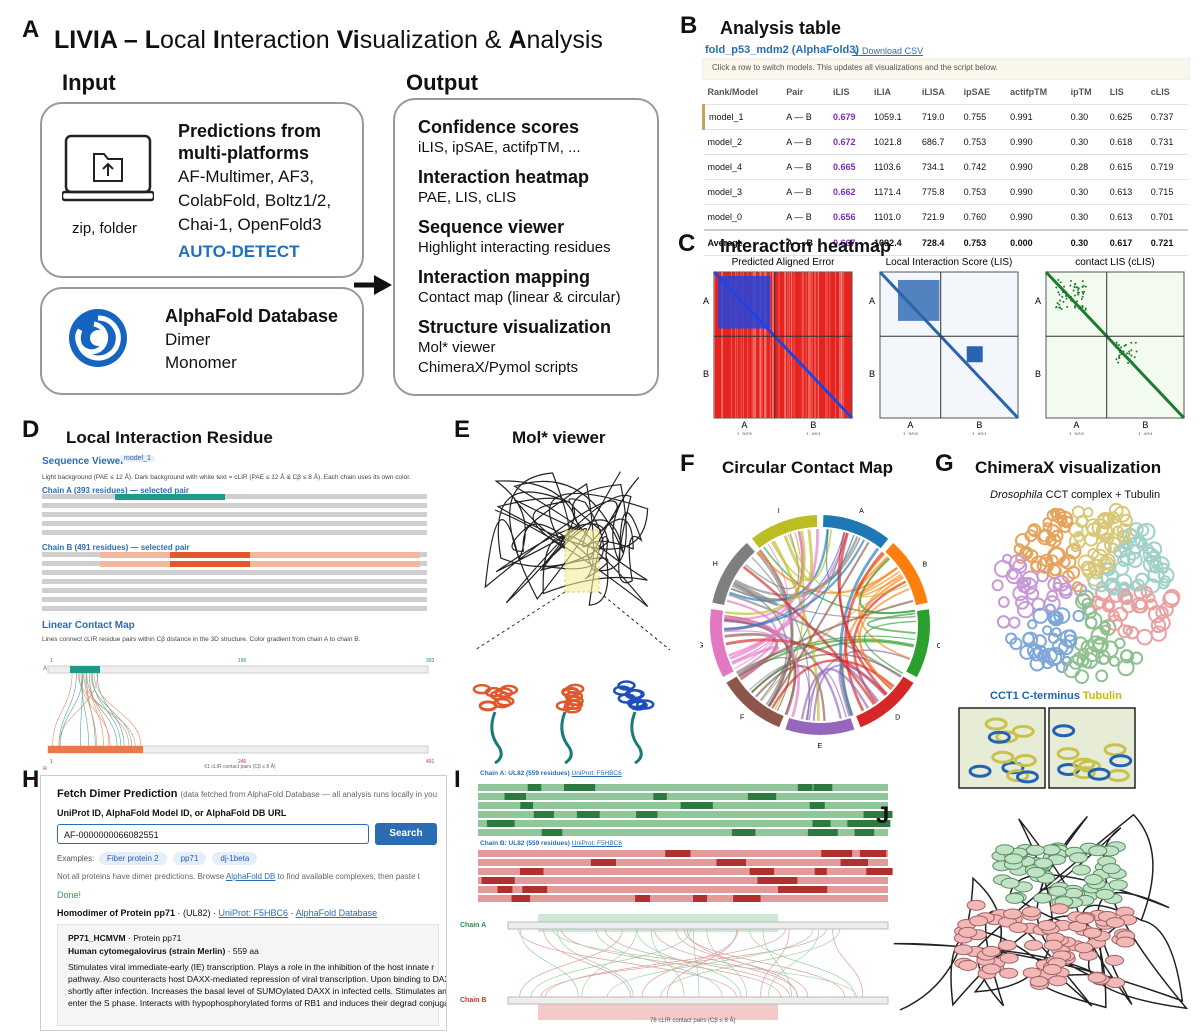 The image size is (1200, 1032). What do you see at coordinates (1086, 142) in the screenshot?
I see `table-cell: 0.30` at bounding box center [1086, 142].